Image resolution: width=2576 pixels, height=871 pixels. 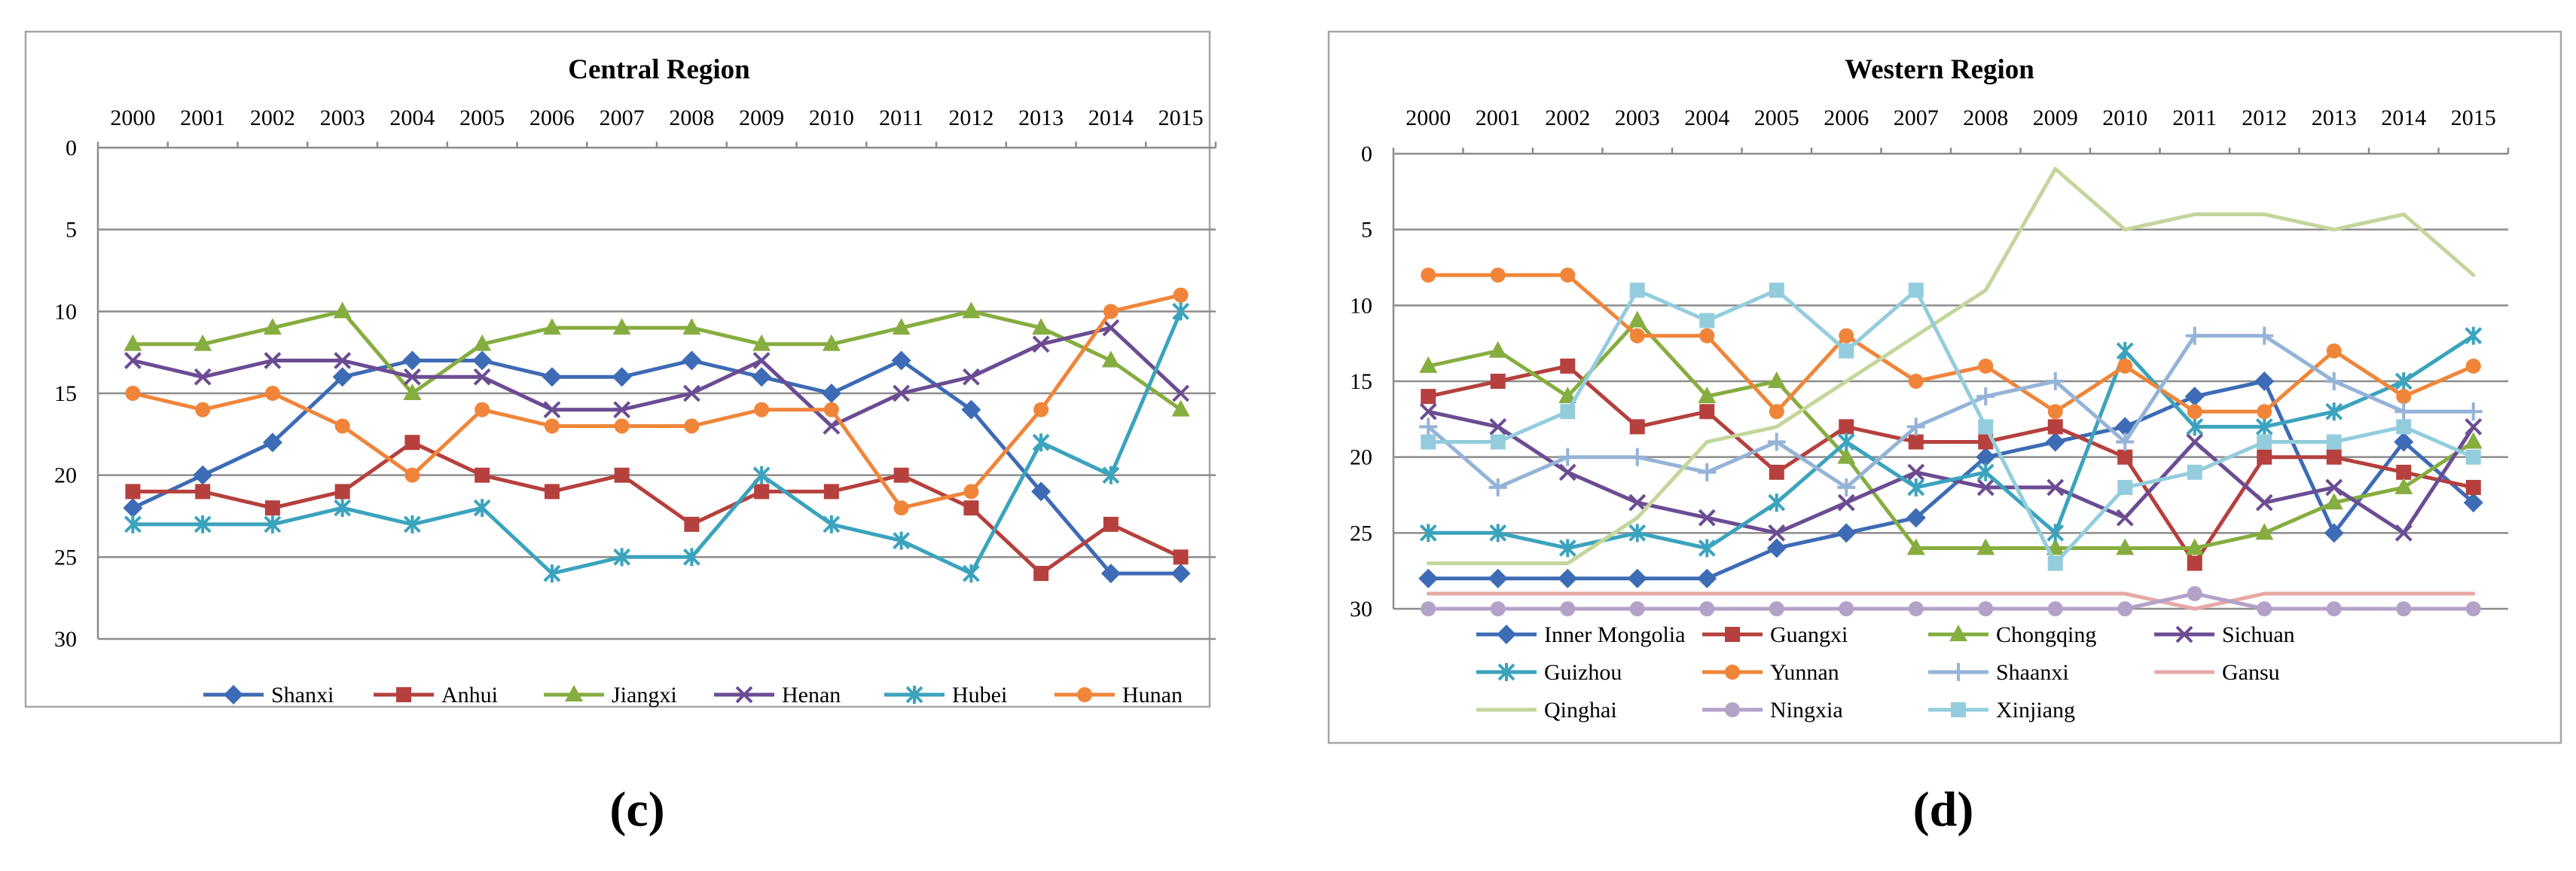 I want to click on chart-title: Central Region, so click(x=659, y=69).